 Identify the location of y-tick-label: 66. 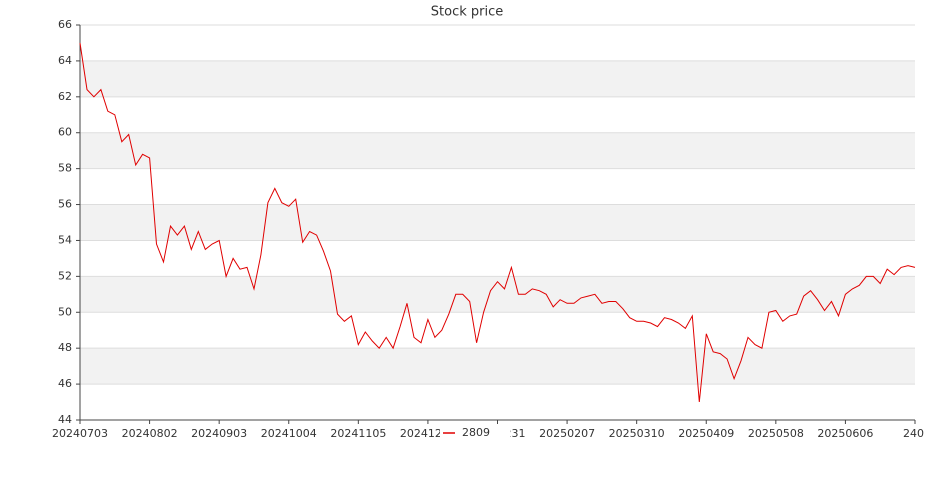
(65, 24).